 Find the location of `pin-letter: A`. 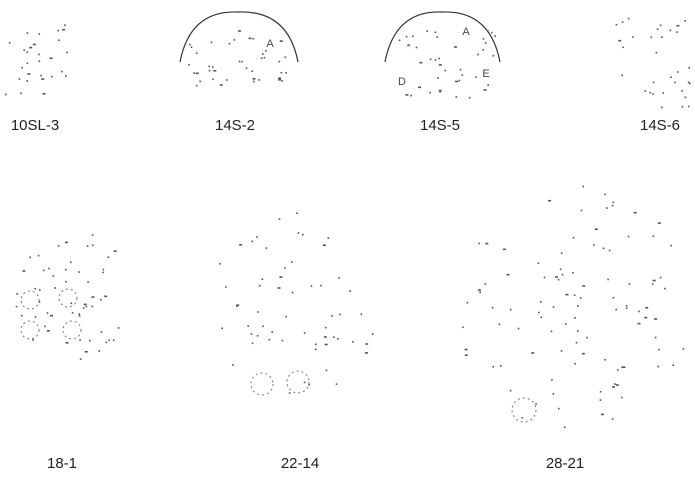

pin-letter: A is located at coordinates (466, 32).